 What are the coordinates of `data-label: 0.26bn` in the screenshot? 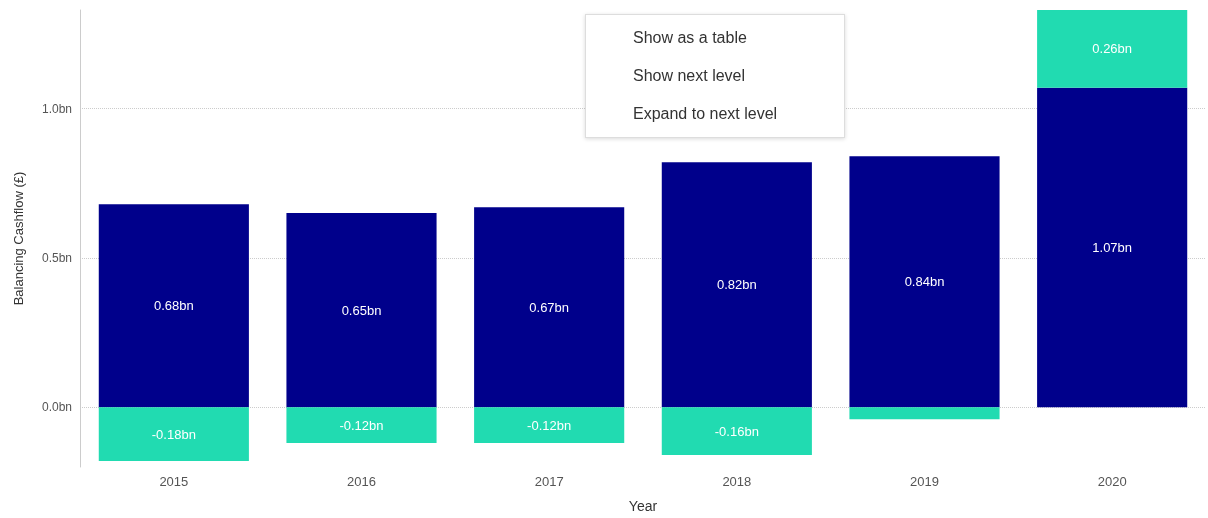 It's located at (1112, 49).